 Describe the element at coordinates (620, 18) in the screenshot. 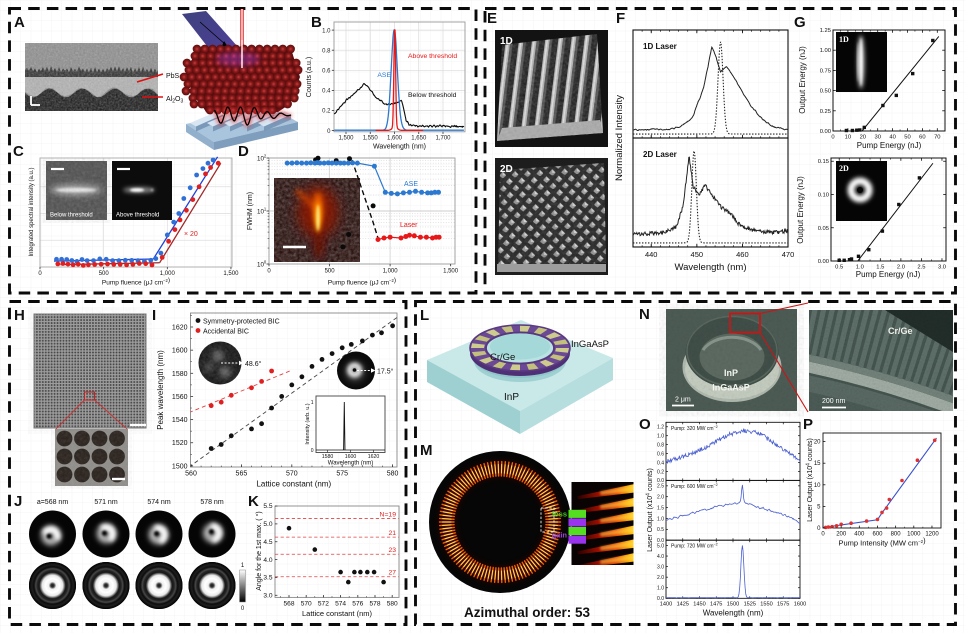

I see `svg-text: F` at that location.